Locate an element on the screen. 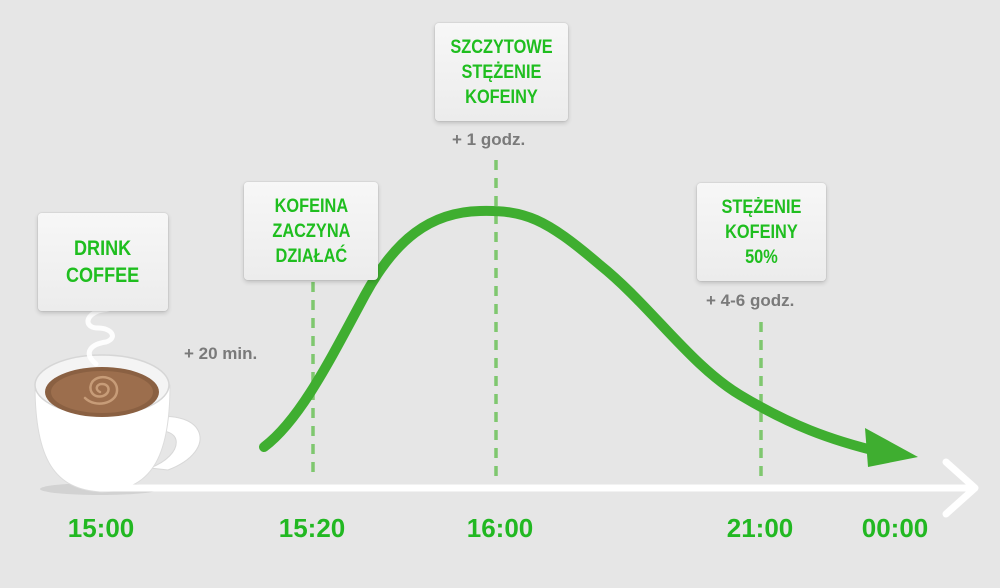 The height and width of the screenshot is (588, 1000). card-peak-concentration-label: SZCZYTOWE STĘŻENIE KOFEINY is located at coordinates (501, 72).